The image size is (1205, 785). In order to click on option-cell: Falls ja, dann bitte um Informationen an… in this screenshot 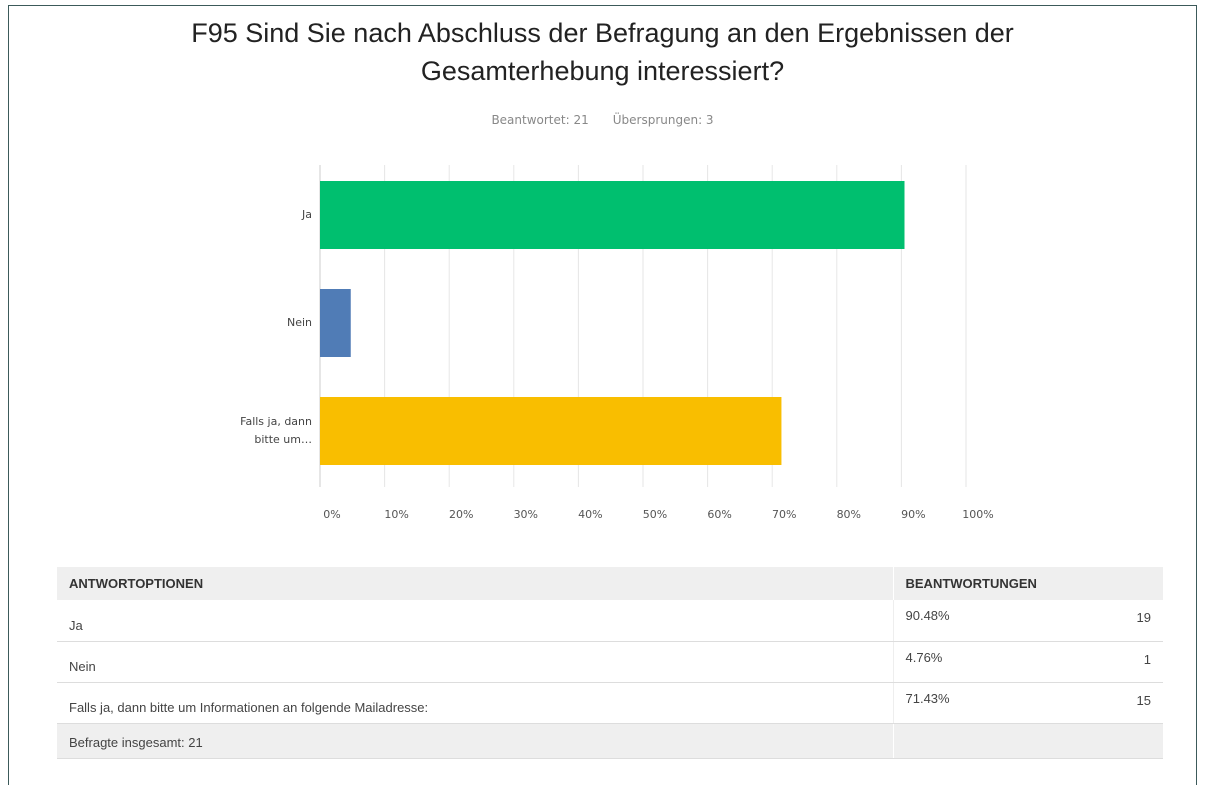, I will do `click(475, 703)`.